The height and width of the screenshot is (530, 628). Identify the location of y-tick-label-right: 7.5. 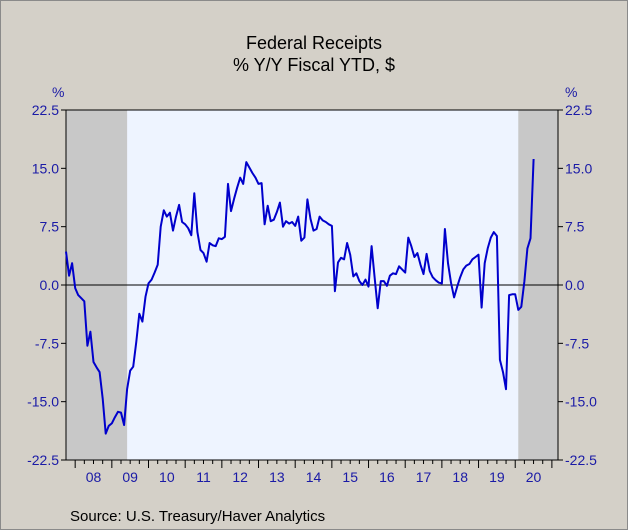
(575, 227).